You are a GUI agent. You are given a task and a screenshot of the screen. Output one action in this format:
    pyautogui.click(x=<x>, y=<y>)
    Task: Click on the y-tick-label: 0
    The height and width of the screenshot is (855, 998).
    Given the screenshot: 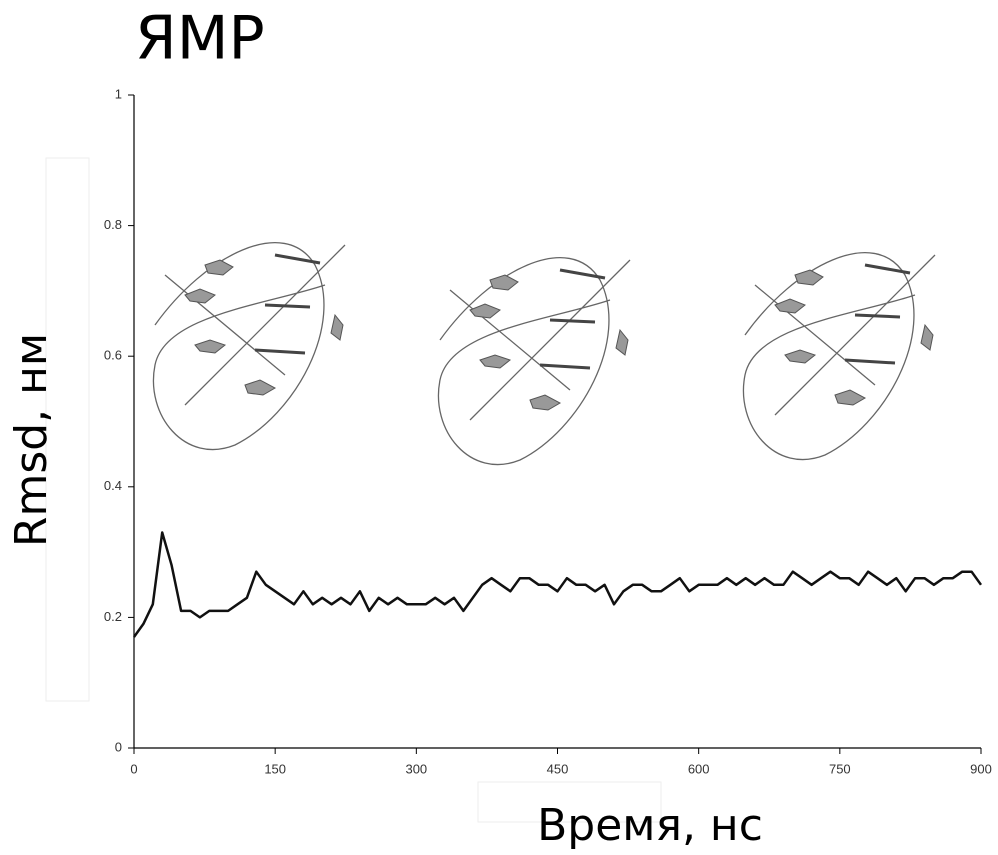 What is the action you would take?
    pyautogui.click(x=118, y=746)
    